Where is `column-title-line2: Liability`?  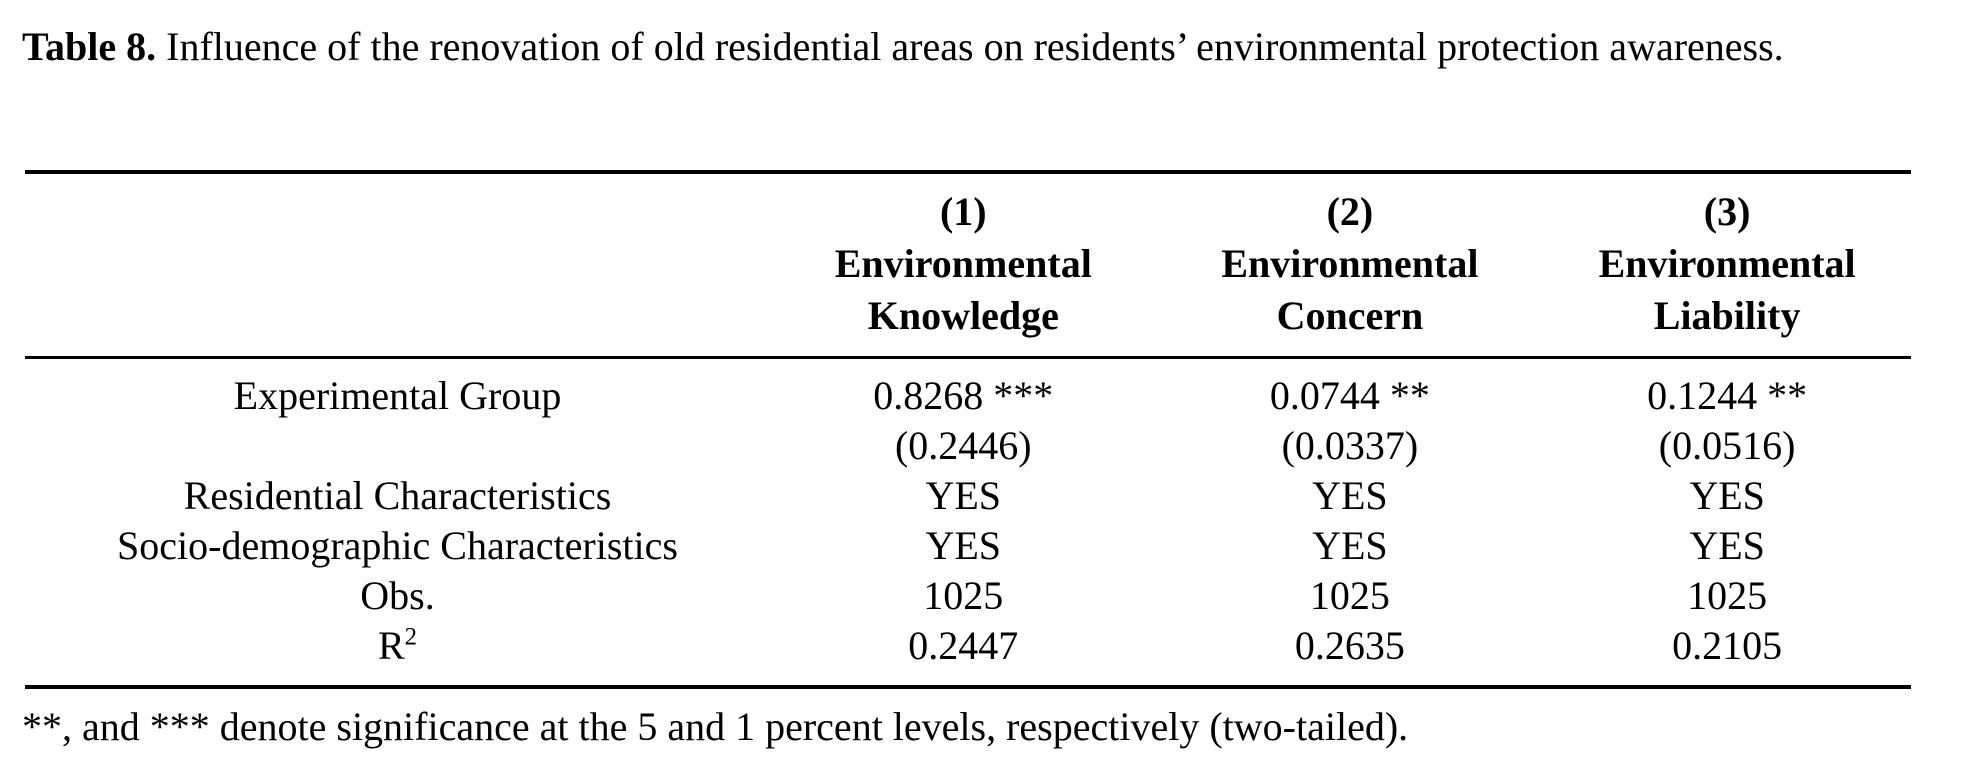 column-title-line2: Liability is located at coordinates (1727, 315).